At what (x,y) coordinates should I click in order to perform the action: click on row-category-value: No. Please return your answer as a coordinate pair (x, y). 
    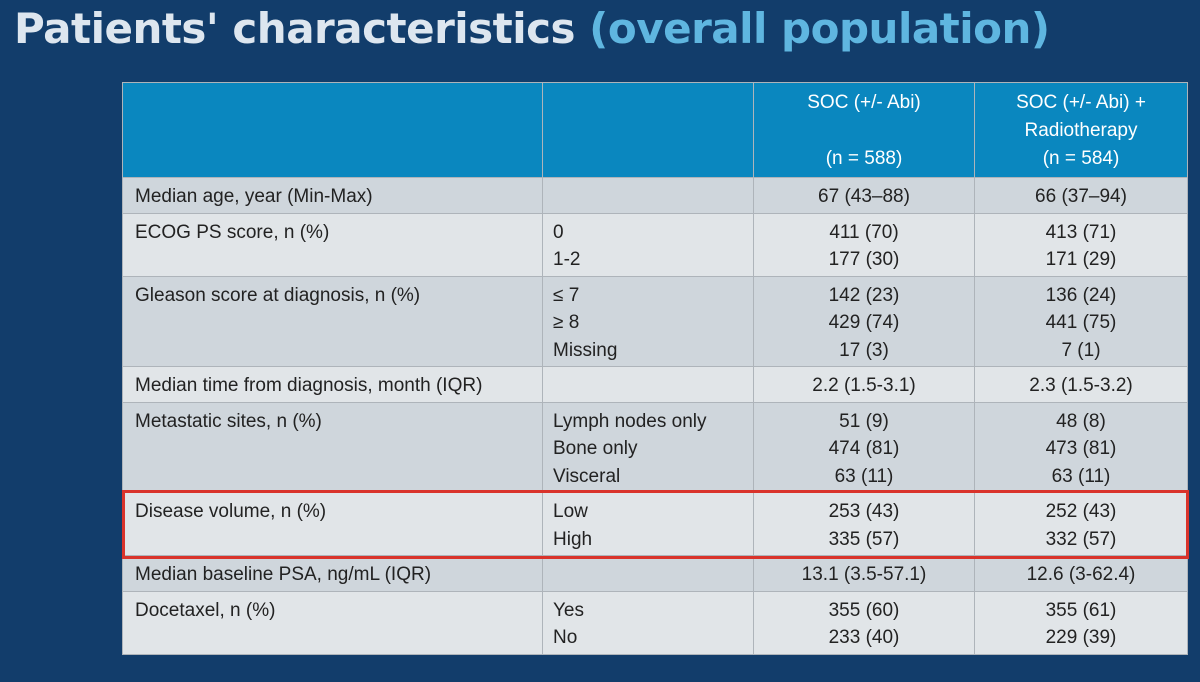
    Looking at the image, I should click on (565, 637).